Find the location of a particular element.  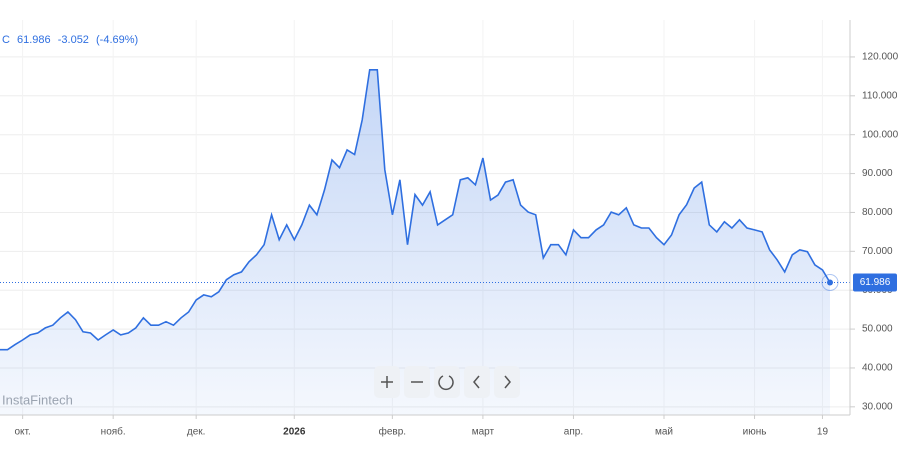

scroll-right-button is located at coordinates (507, 382).